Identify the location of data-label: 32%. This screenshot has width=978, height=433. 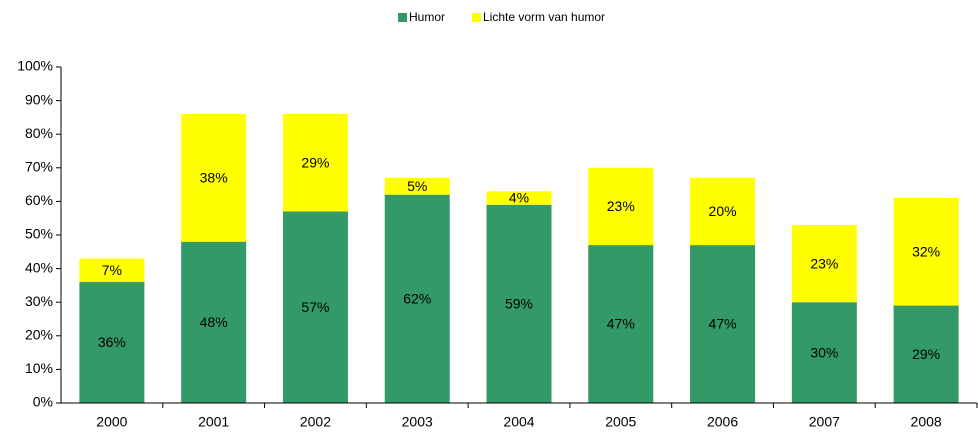
(926, 252).